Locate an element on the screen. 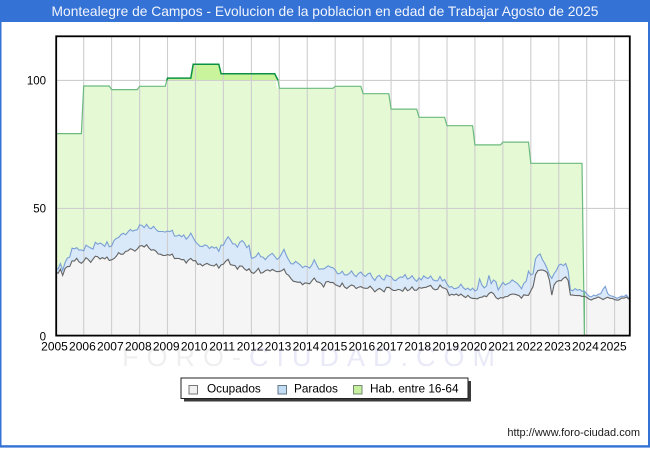 The width and height of the screenshot is (650, 450). svg-text: 2017 is located at coordinates (389, 347).